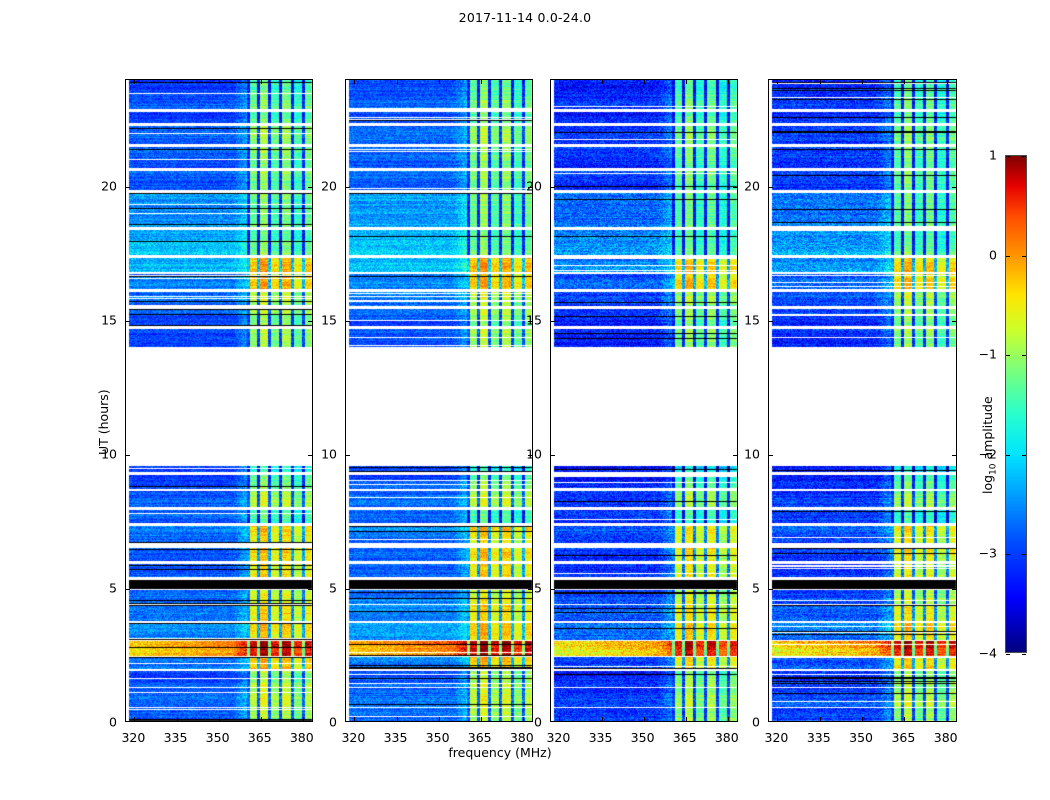  I want to click on panel-xx: XX, V6*V8=EA09*EA27, so click(219, 400).